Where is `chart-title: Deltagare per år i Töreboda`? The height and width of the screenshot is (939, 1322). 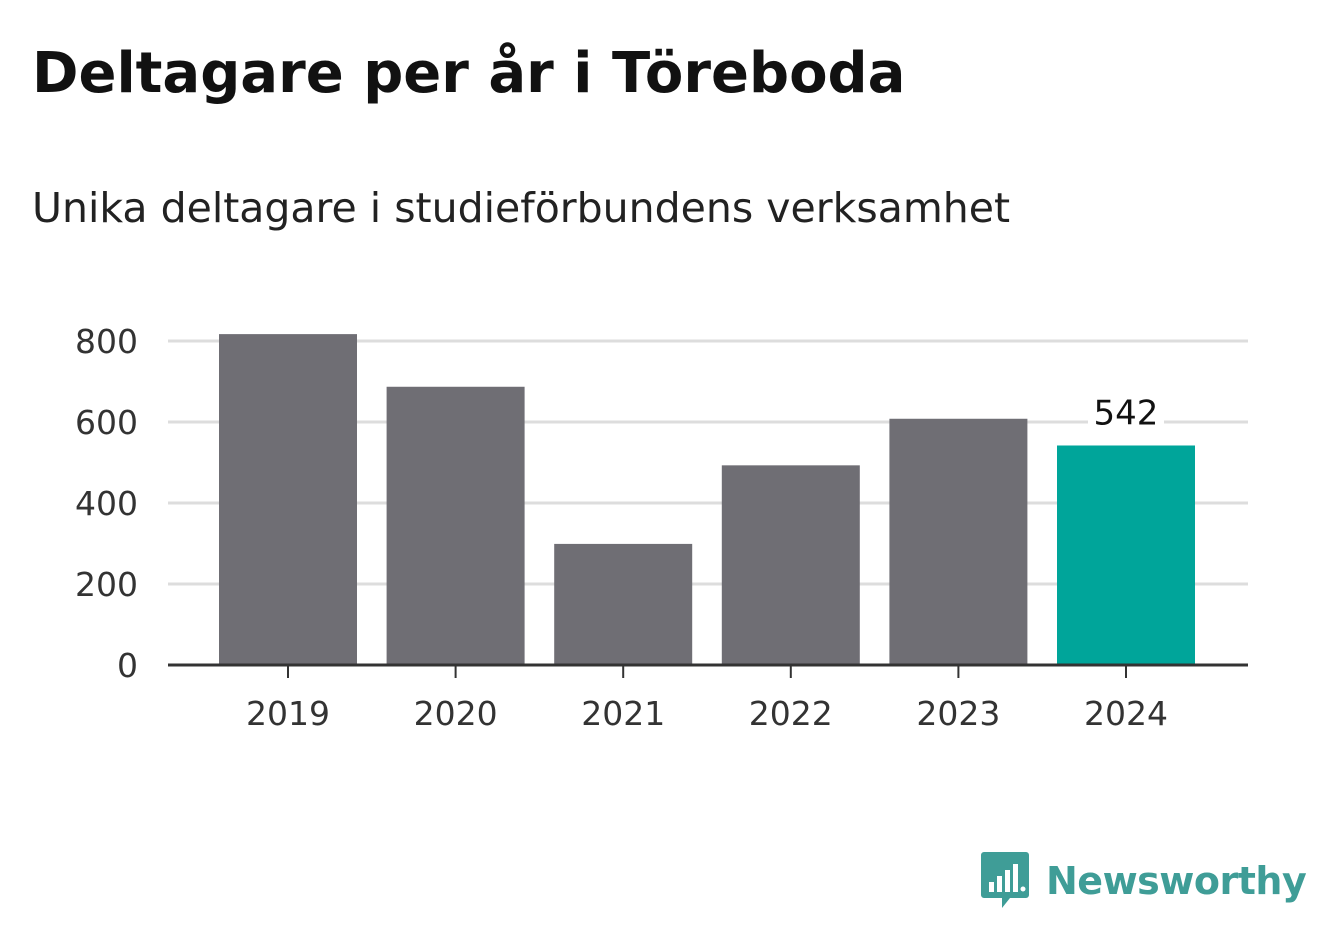 chart-title: Deltagare per år i Töreboda is located at coordinates (469, 73).